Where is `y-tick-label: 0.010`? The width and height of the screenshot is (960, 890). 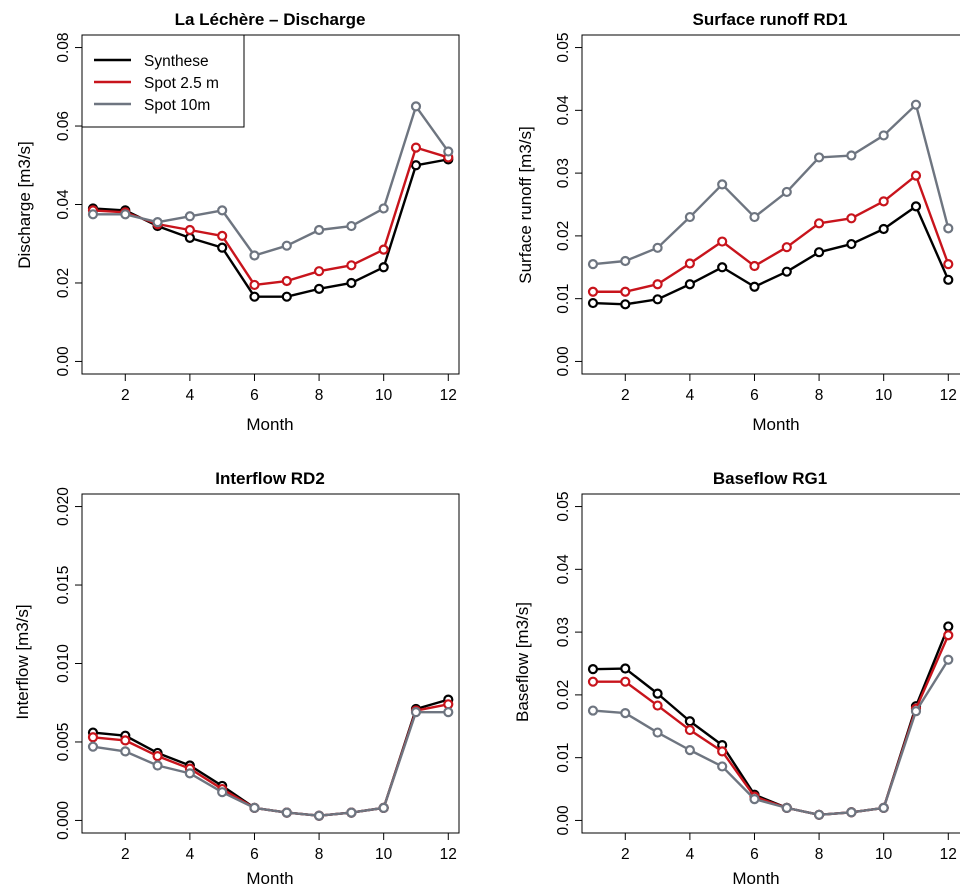 y-tick-label: 0.010 is located at coordinates (63, 663).